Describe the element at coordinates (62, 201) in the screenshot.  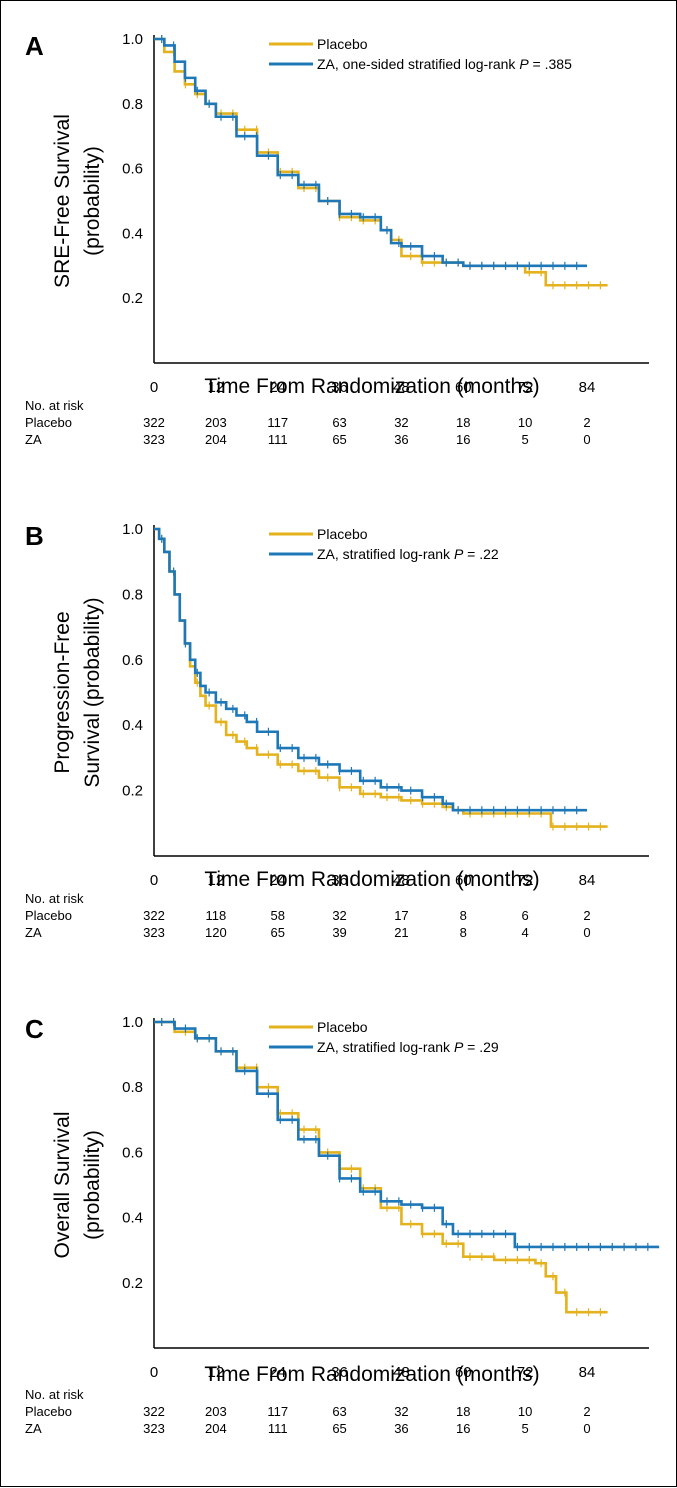
I see `y-axis-label: SRE-Free Survival` at that location.